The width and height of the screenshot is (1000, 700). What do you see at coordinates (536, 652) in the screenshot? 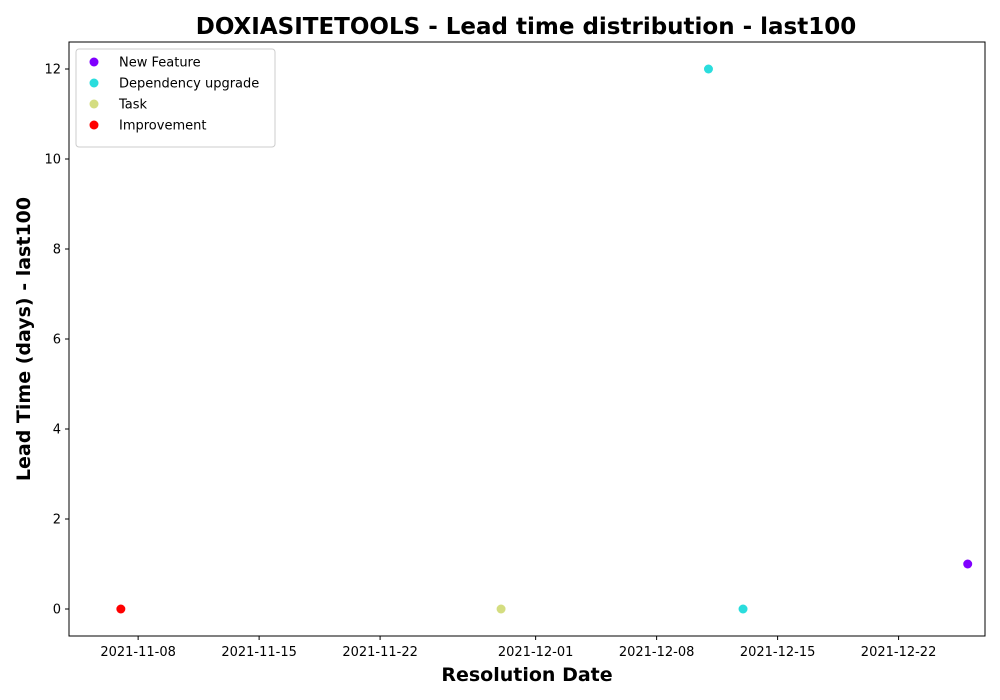
I see `x-tick-label: 2021-12-01` at bounding box center [536, 652].